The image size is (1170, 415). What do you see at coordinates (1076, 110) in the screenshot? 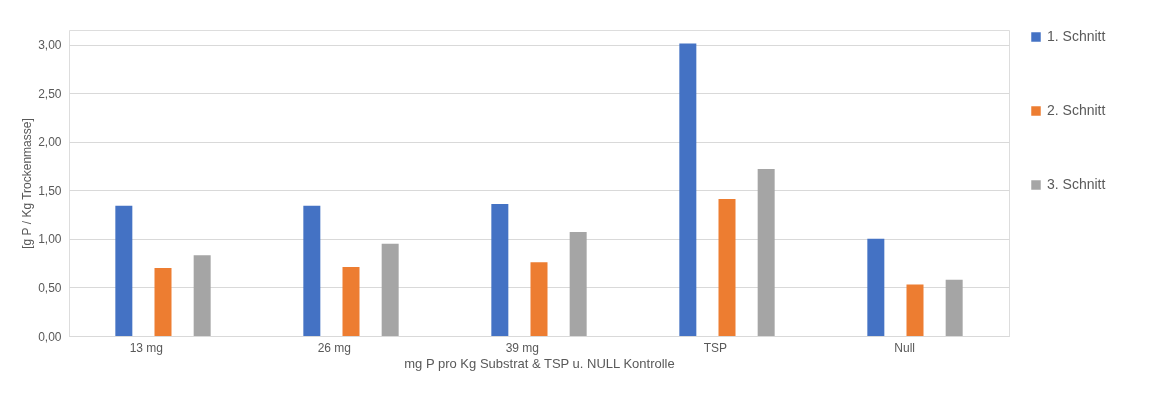
I see `legend-label: 2. Schnitt` at bounding box center [1076, 110].